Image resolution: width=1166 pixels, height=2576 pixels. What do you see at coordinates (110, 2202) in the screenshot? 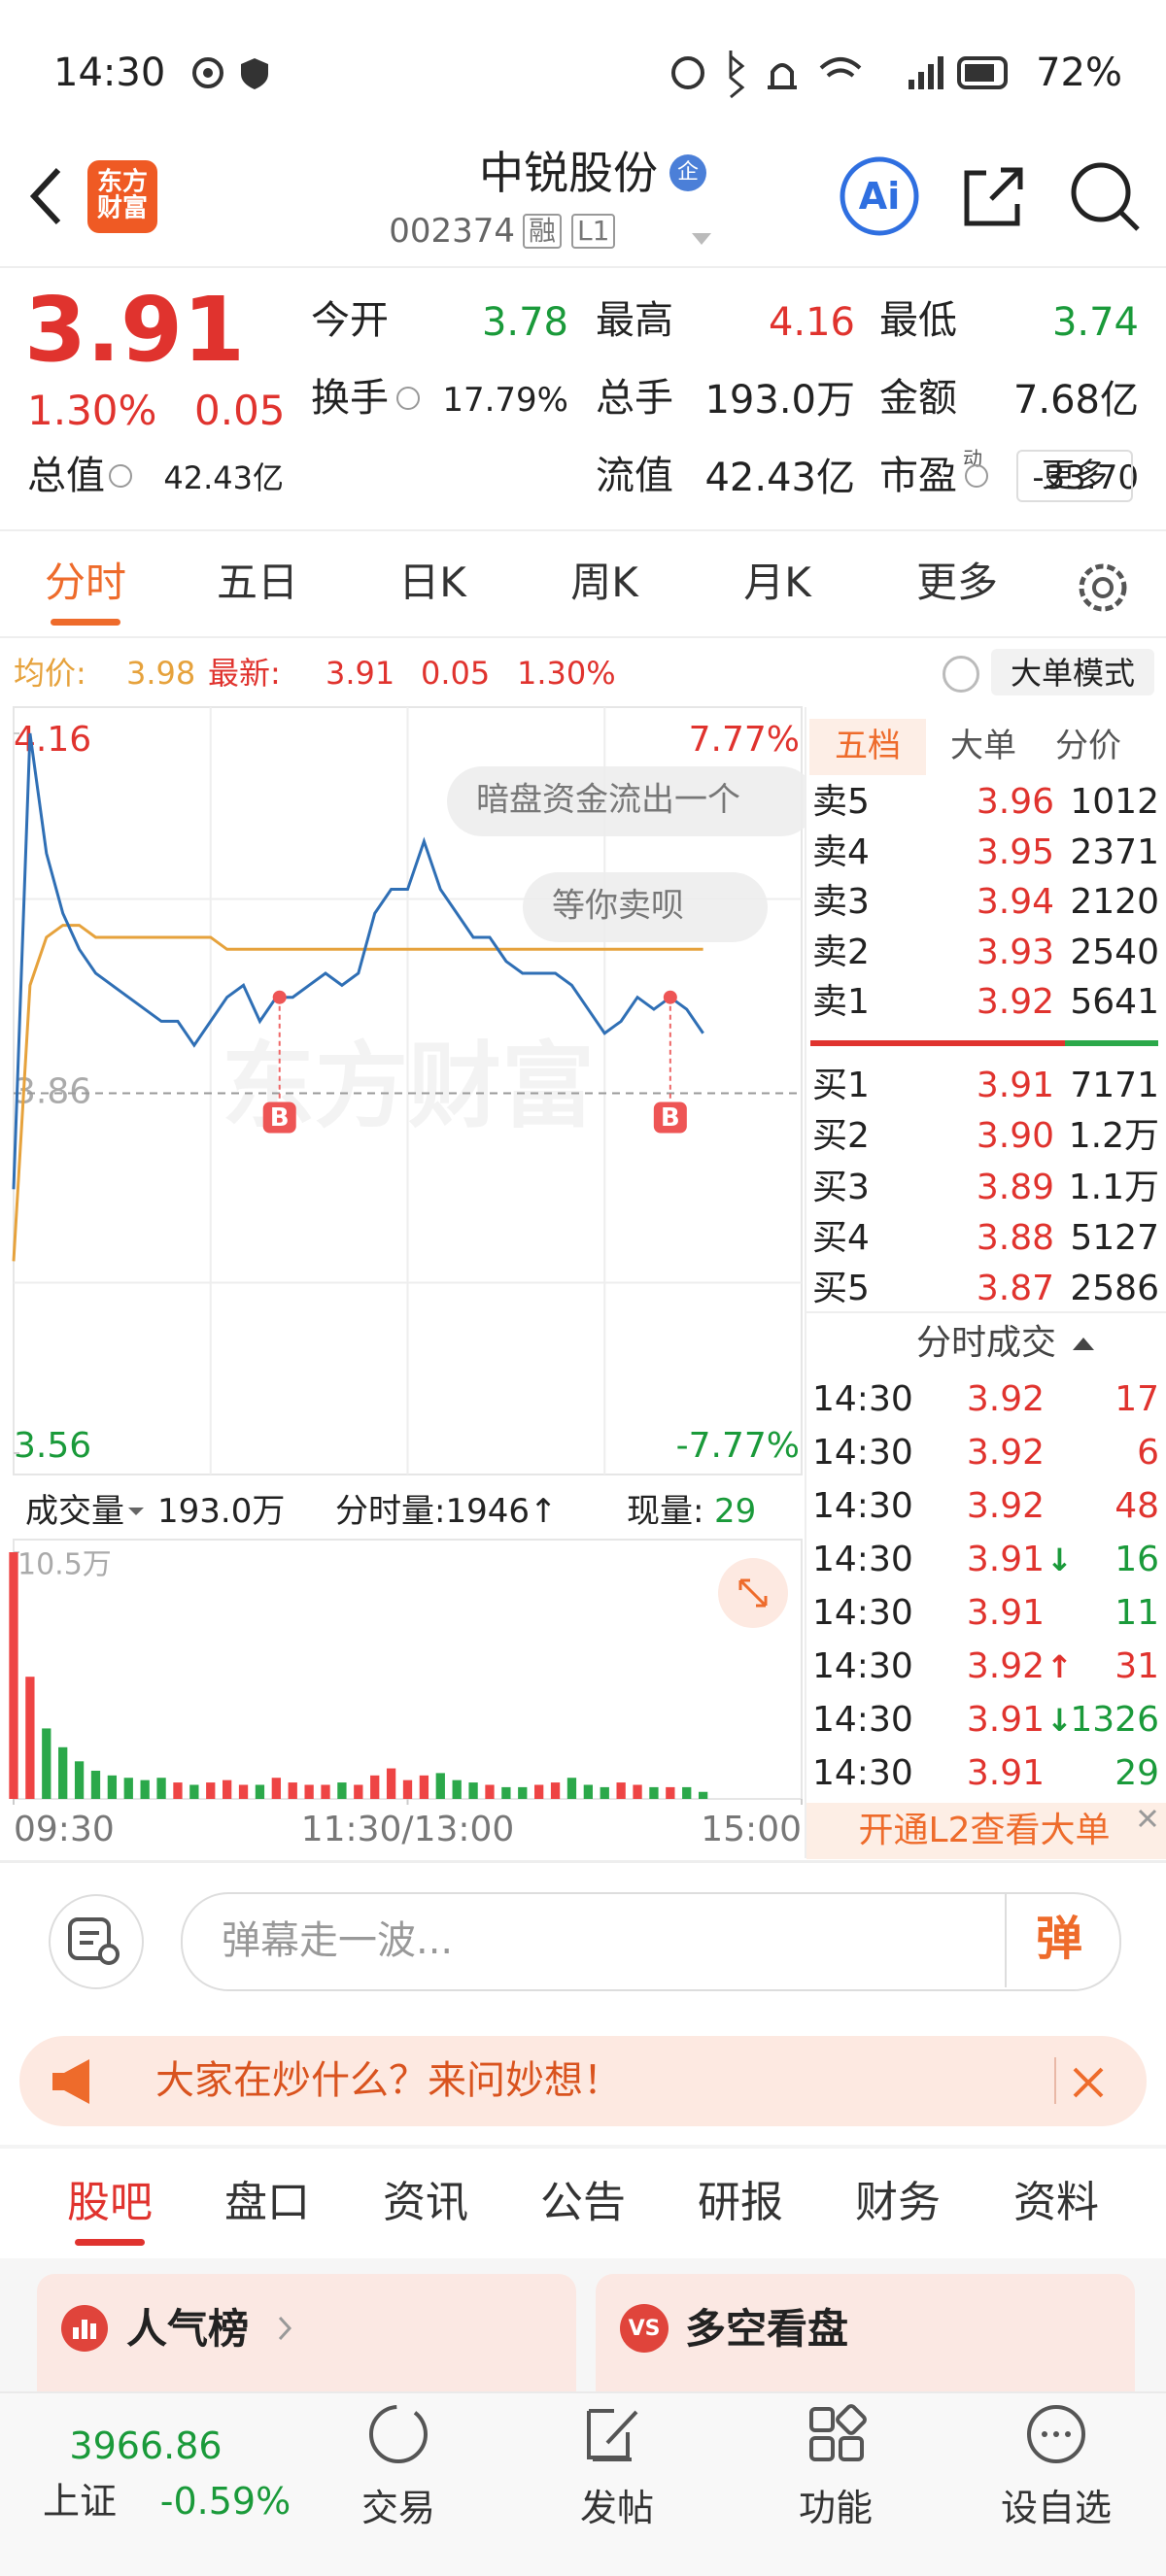
I see `section-tab: 股吧` at bounding box center [110, 2202].